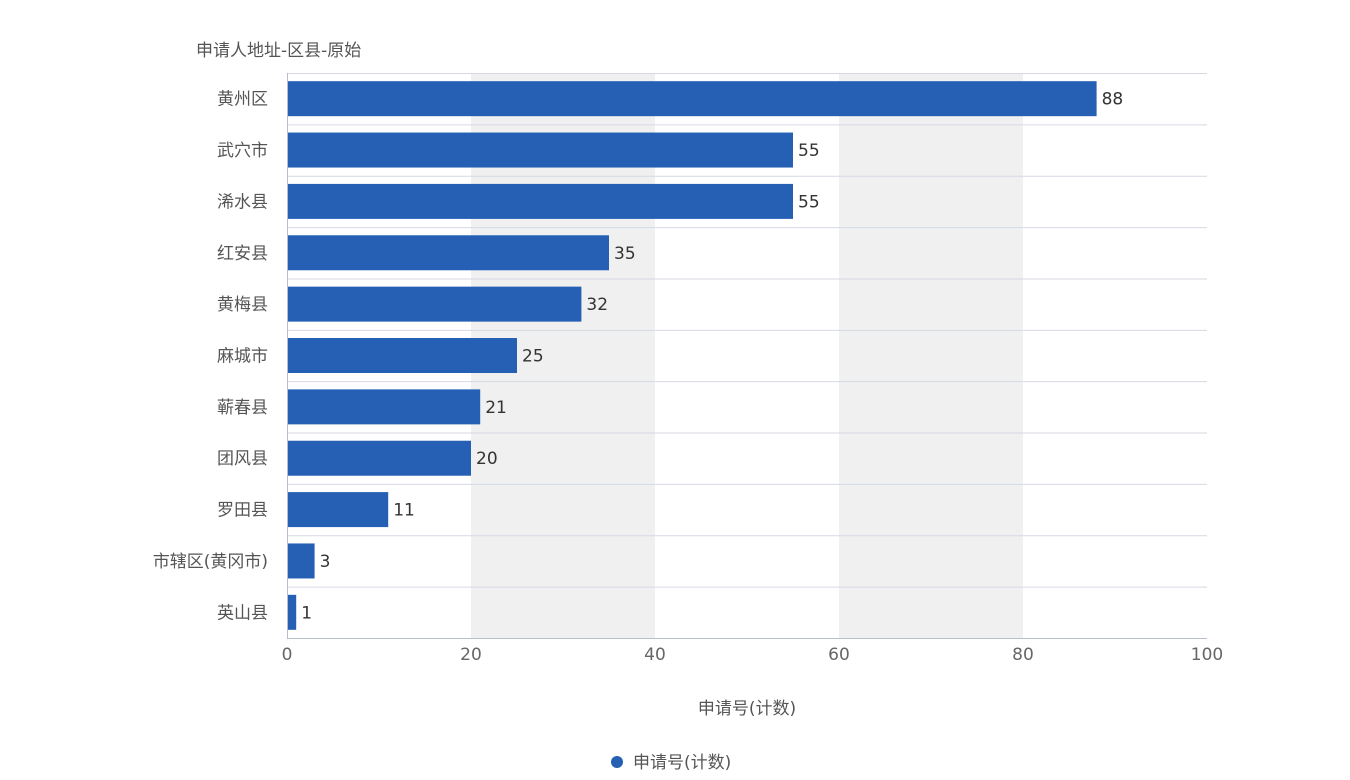 The image size is (1350, 780). Describe the element at coordinates (617, 762) in the screenshot. I see `legend-marker-icon` at that location.